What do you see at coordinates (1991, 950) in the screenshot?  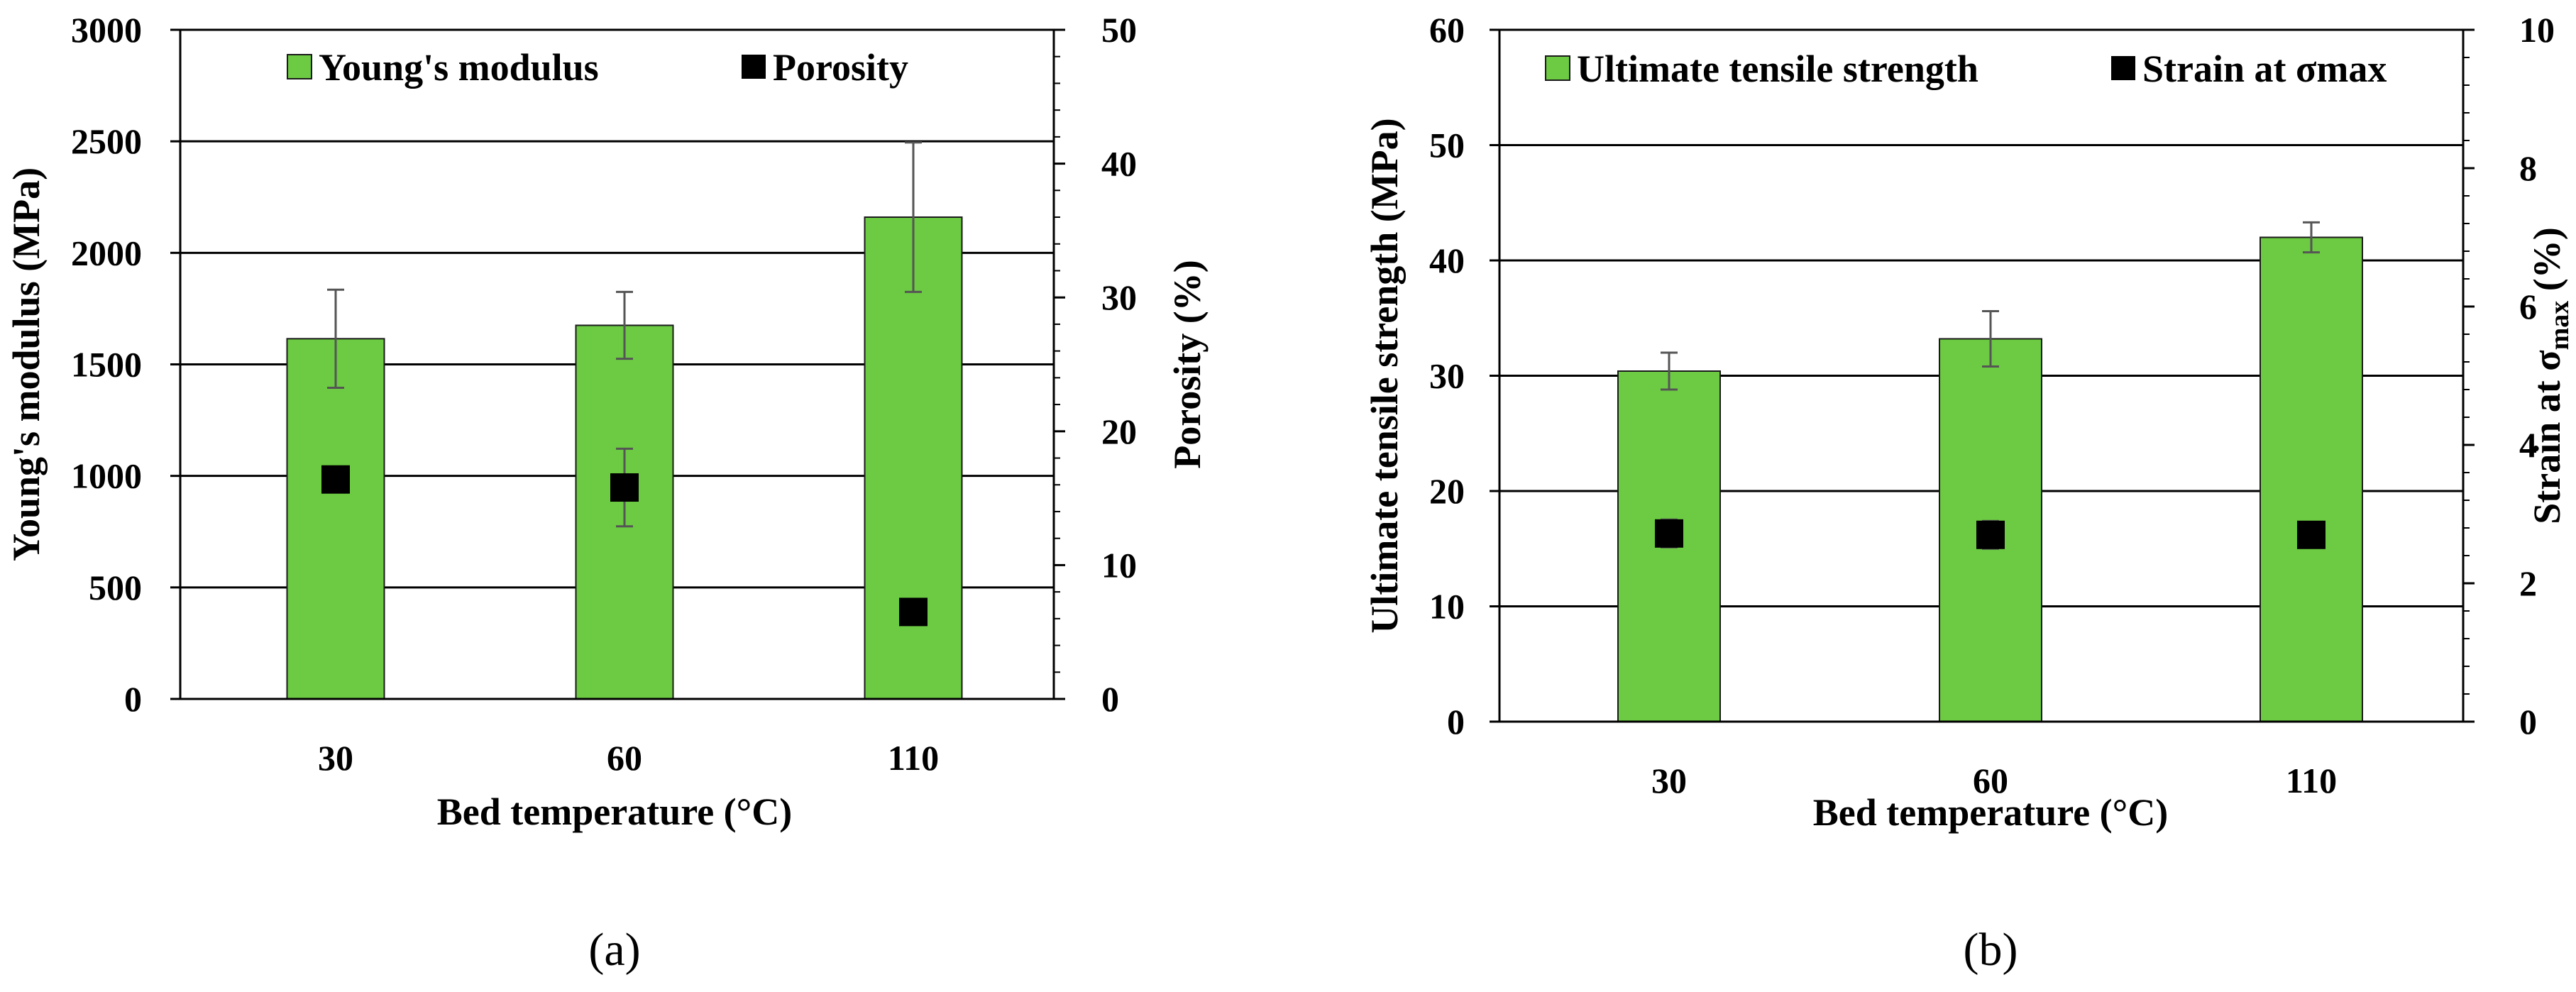 I see `panel-caption: (b)` at bounding box center [1991, 950].